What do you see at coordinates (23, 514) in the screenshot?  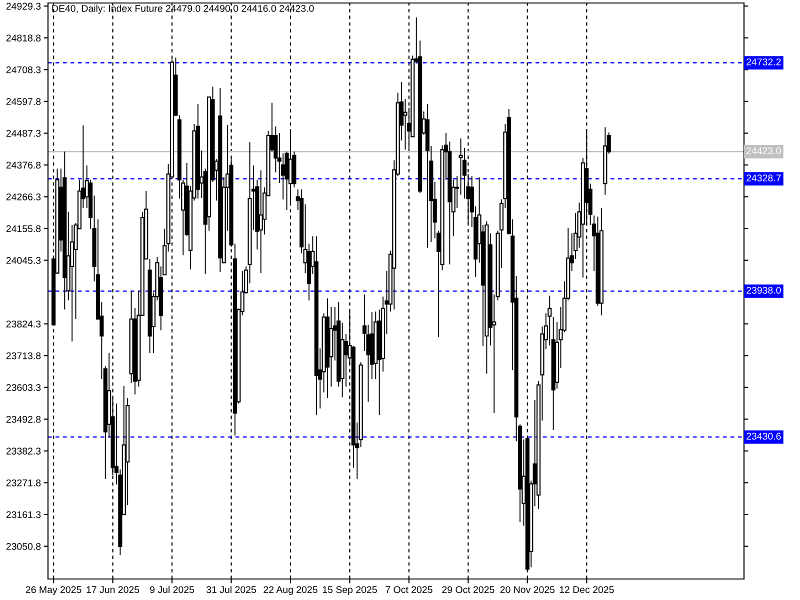 I see `y-tick-label: 23161.3` at bounding box center [23, 514].